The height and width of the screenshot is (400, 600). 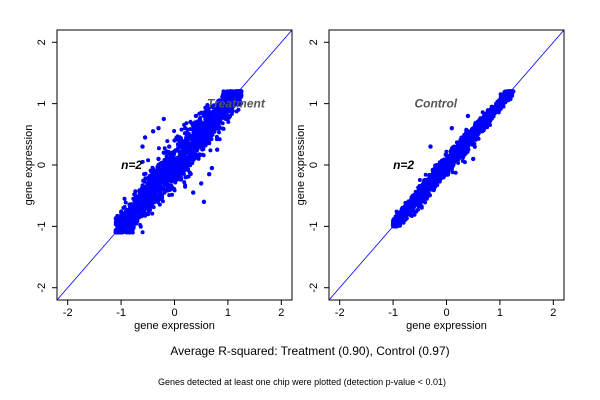 I want to click on y-tick-label: -1, so click(x=314, y=226).